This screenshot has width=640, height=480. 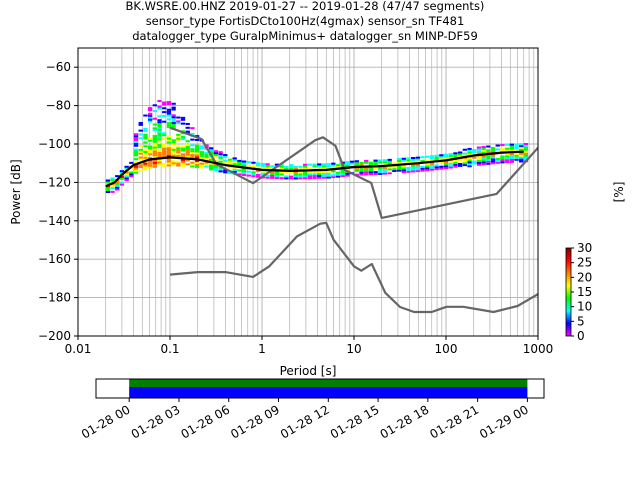 I want to click on coverage-tick-label: 01-28 18, so click(x=405, y=421).